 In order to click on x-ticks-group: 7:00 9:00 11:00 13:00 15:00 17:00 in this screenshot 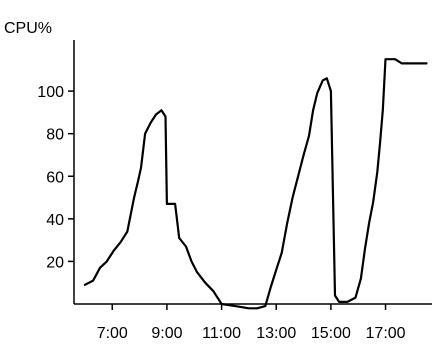, I will do `click(251, 323)`.